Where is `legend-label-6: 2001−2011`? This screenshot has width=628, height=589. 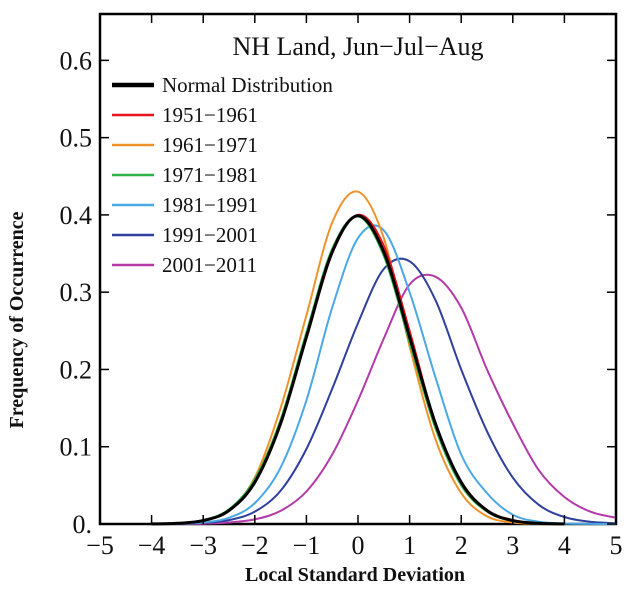
legend-label-6: 2001−2011 is located at coordinates (209, 265).